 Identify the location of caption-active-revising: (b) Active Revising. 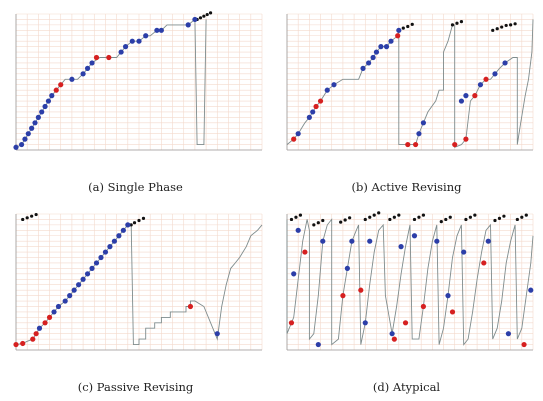
(406, 187).